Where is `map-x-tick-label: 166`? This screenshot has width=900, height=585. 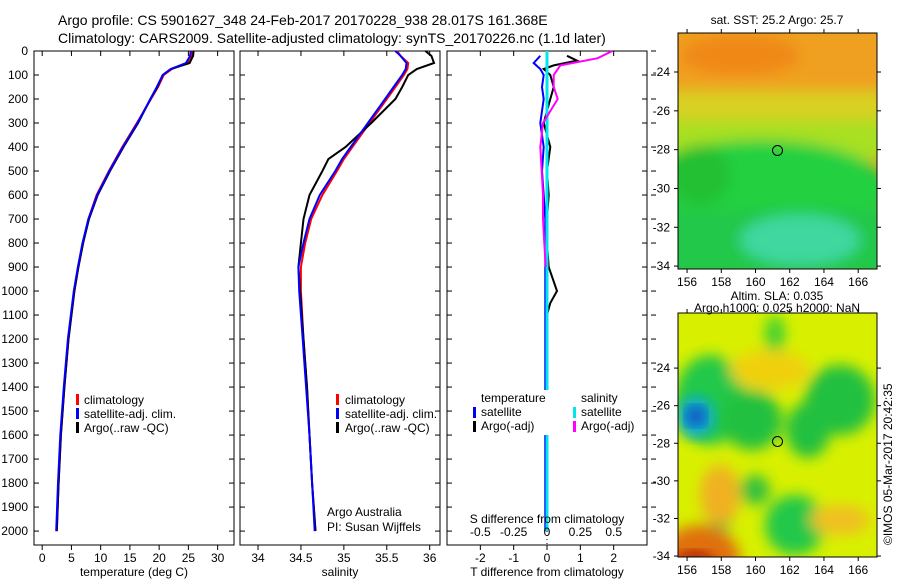 map-x-tick-label: 166 is located at coordinates (858, 570).